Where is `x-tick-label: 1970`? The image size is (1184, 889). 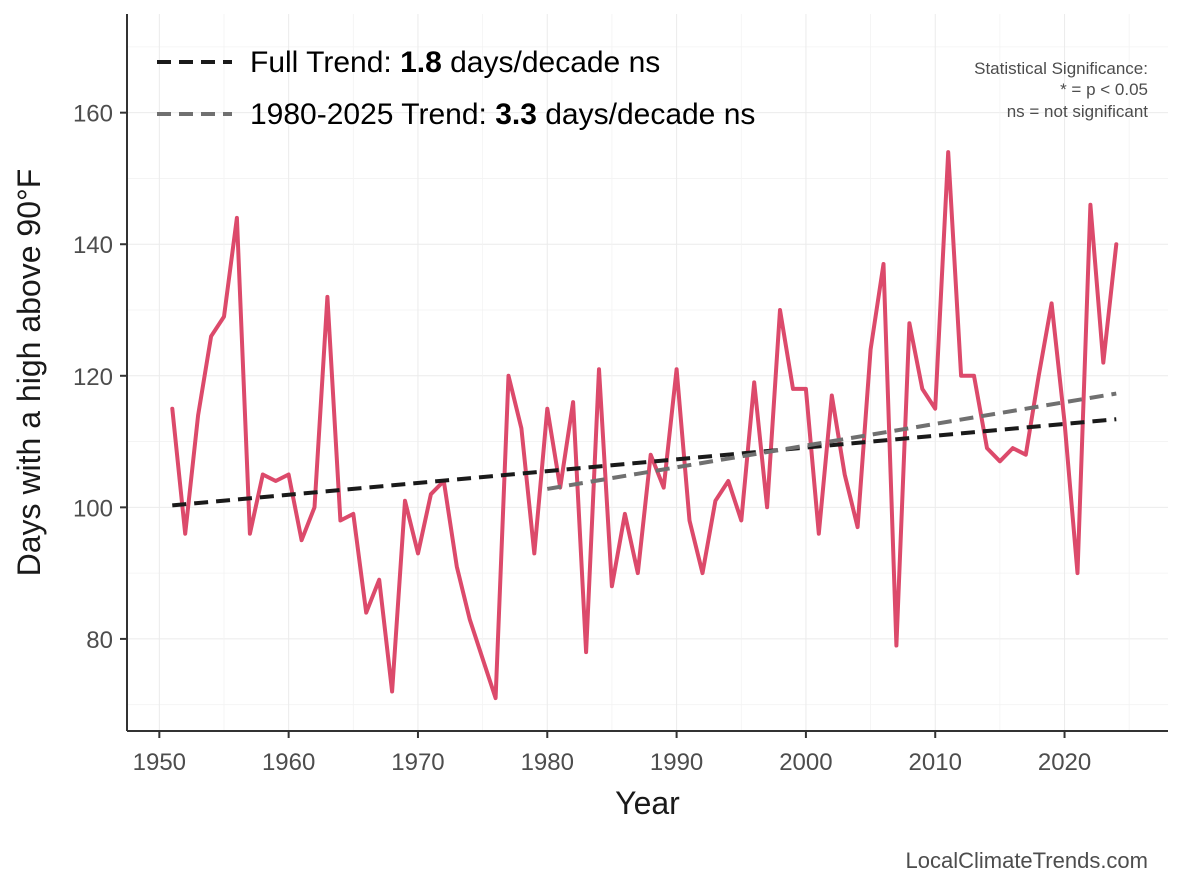 x-tick-label: 1970 is located at coordinates (417, 762).